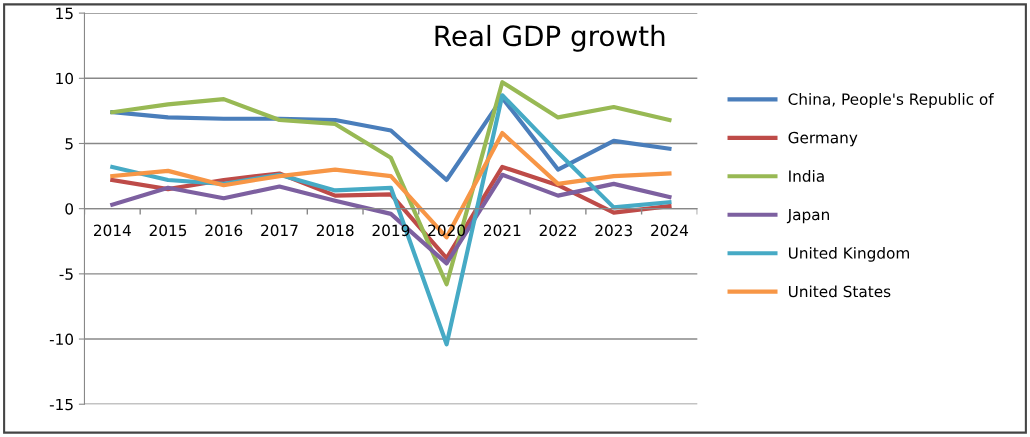  What do you see at coordinates (806, 176) in the screenshot?
I see `legend-label: India` at bounding box center [806, 176].